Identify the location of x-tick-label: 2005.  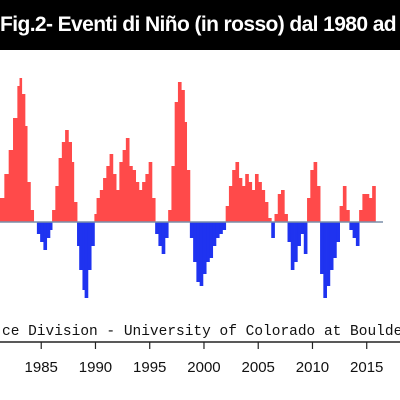
(258, 367).